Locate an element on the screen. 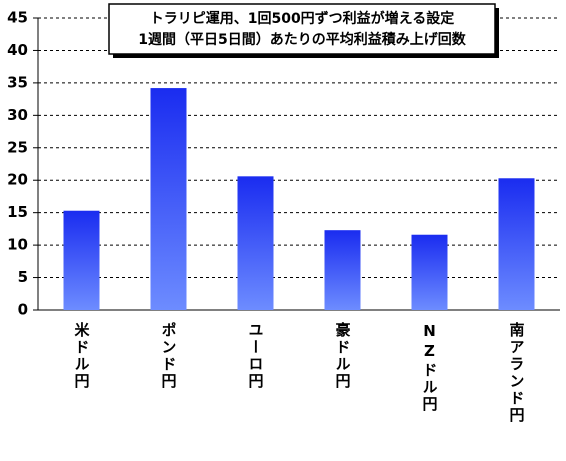  x-tick-label: ユーロ円 is located at coordinates (256, 356).